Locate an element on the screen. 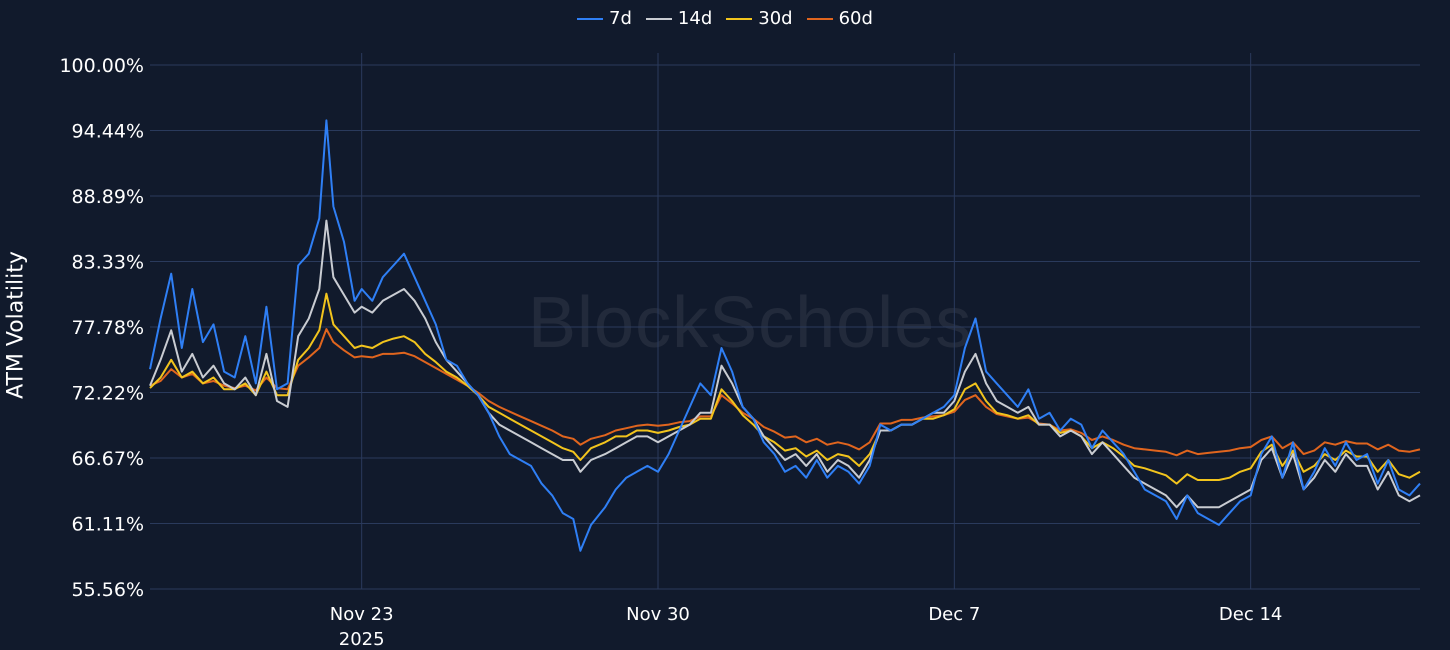 This screenshot has width=1450, height=650. y-tick-label: 88.89% is located at coordinates (108, 197).